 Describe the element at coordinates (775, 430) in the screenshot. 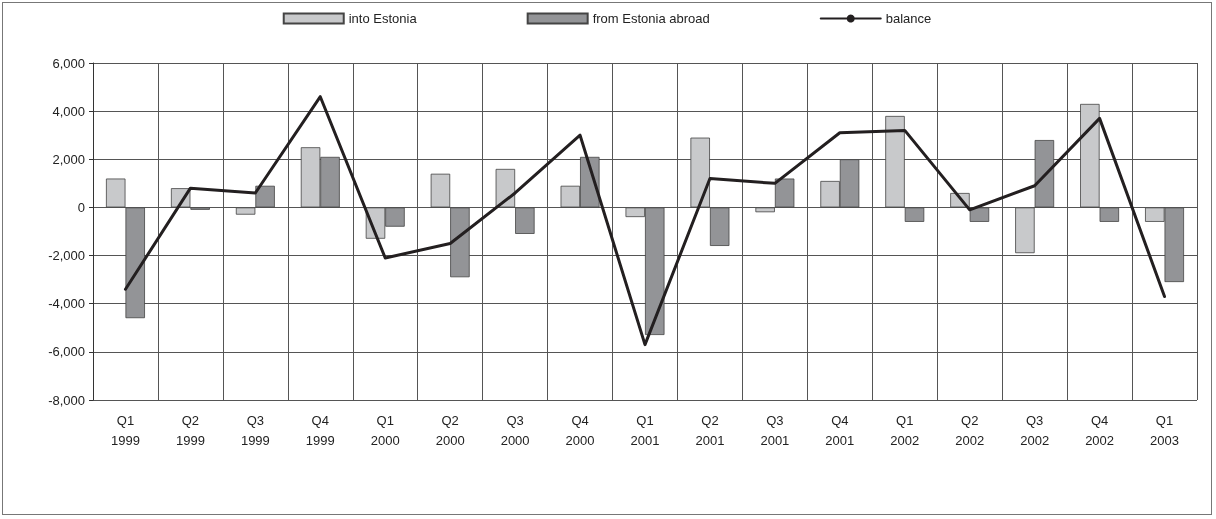

I see `x-tick-label: Q3 2001` at that location.